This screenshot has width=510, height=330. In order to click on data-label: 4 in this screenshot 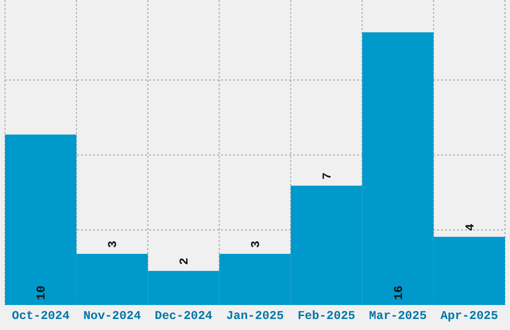, I will do `click(470, 227)`.